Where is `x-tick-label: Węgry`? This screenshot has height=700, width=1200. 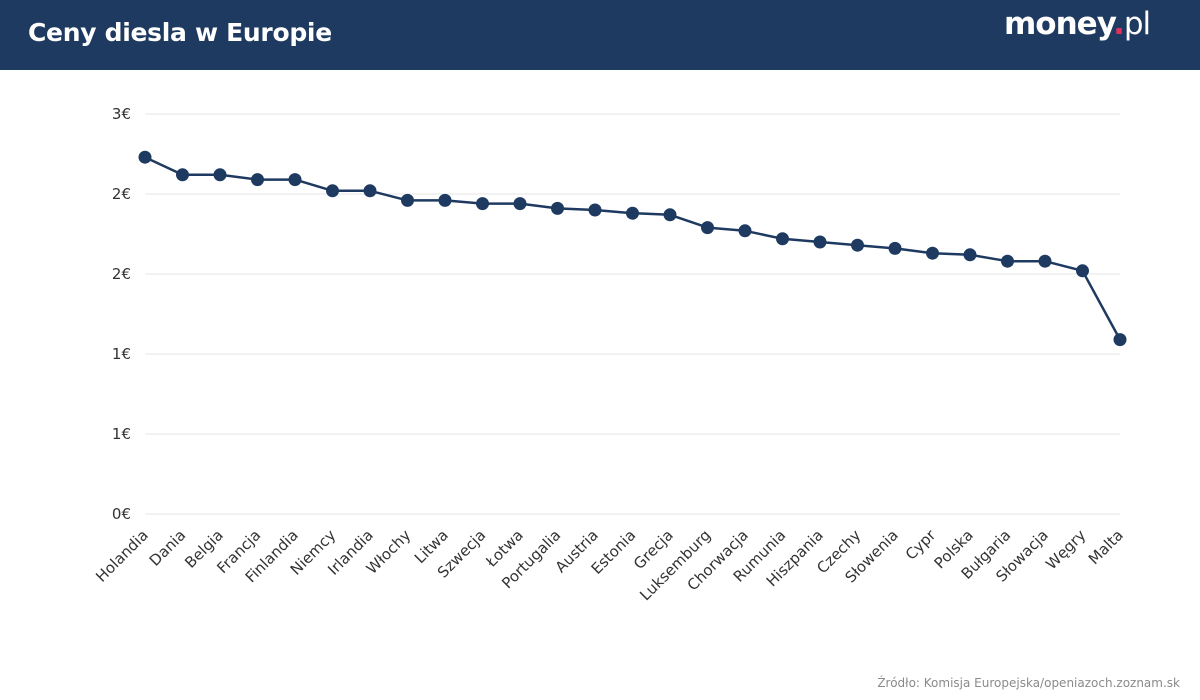 x-tick-label: Węgry is located at coordinates (1065, 549).